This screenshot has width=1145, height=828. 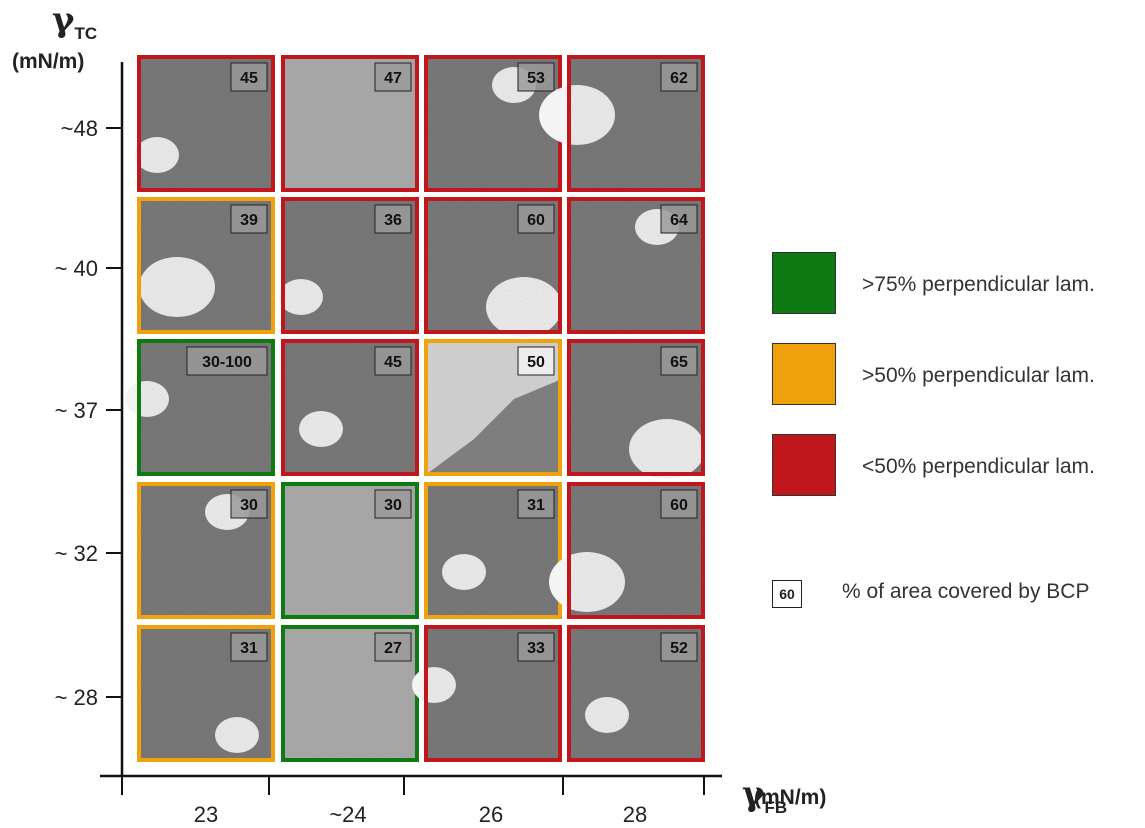 What do you see at coordinates (76, 553) in the screenshot?
I see `y-tick-label: ~ 32` at bounding box center [76, 553].